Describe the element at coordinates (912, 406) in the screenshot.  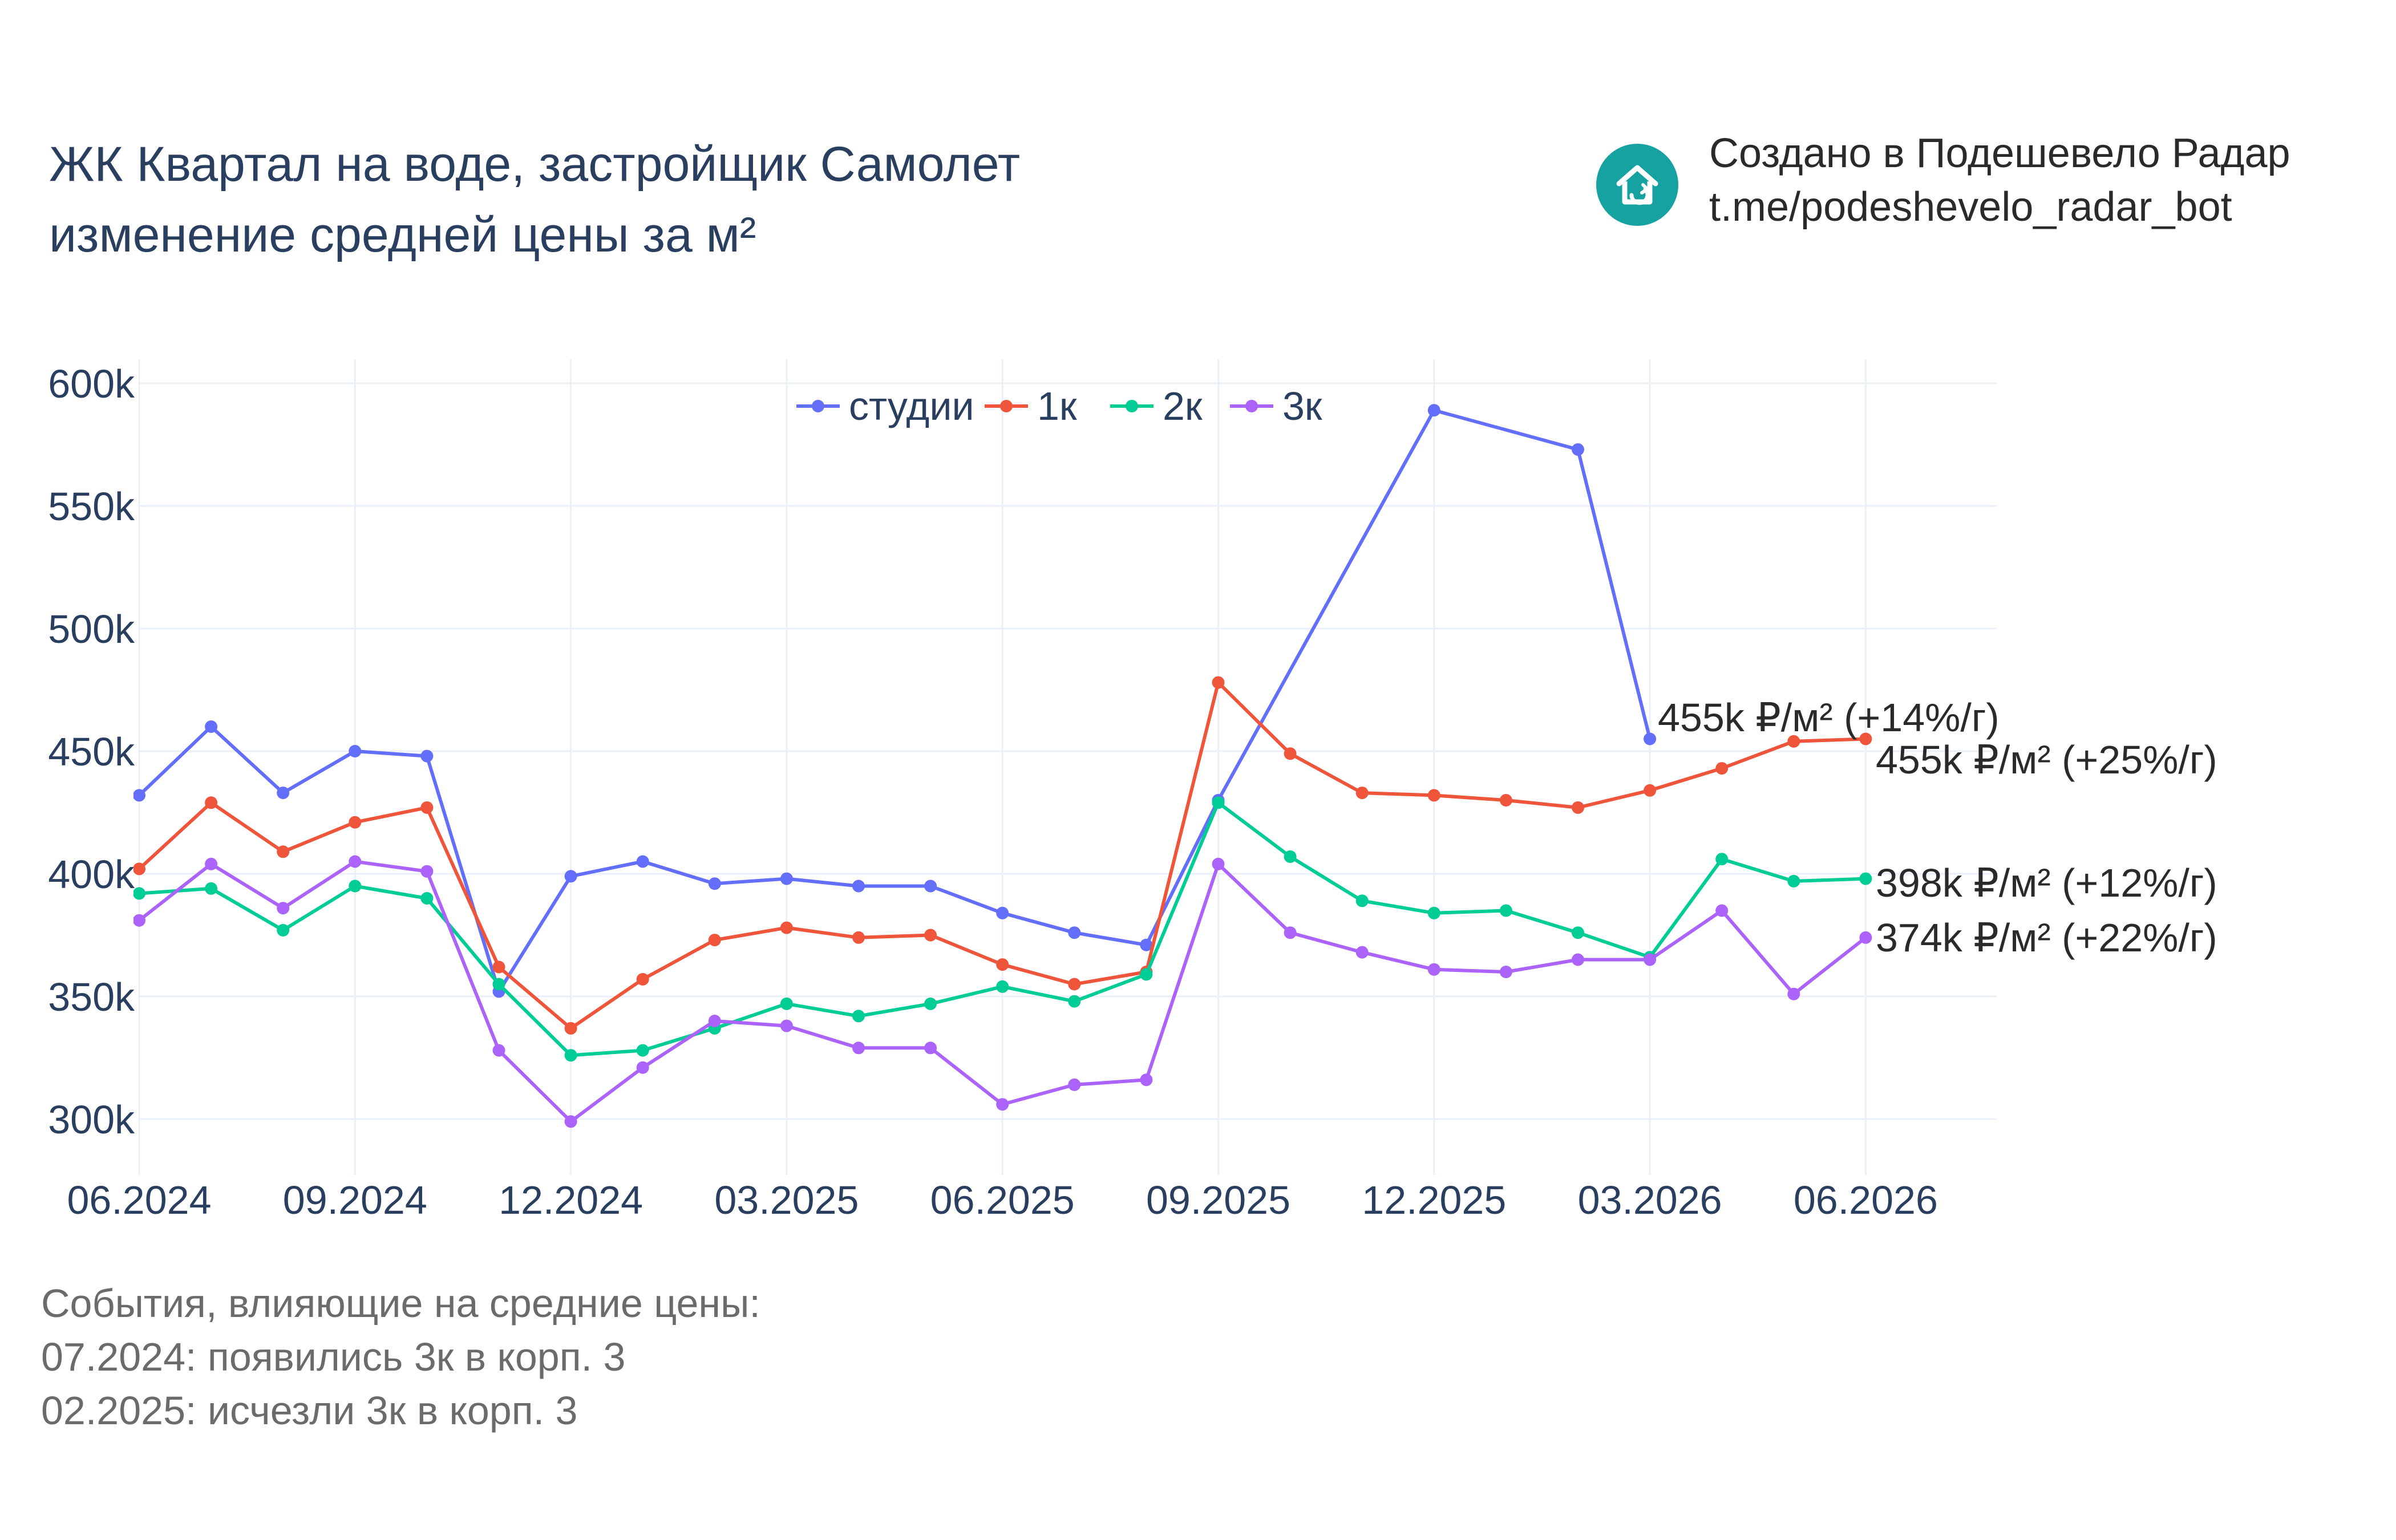
I see `legend-label: студии` at that location.